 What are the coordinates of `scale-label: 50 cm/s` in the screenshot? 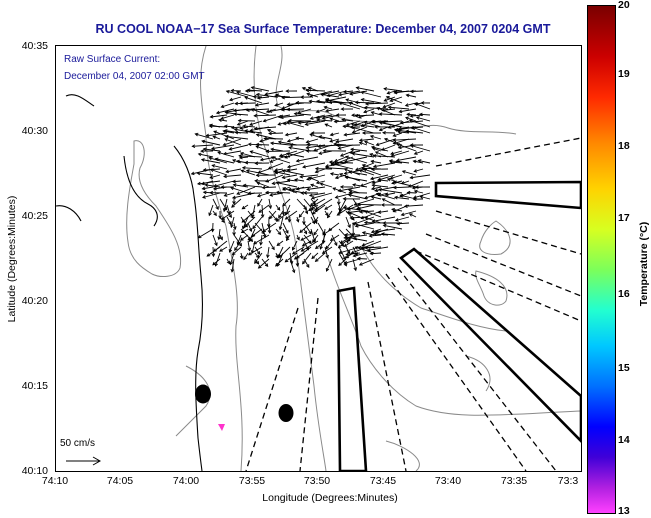 It's located at (78, 443).